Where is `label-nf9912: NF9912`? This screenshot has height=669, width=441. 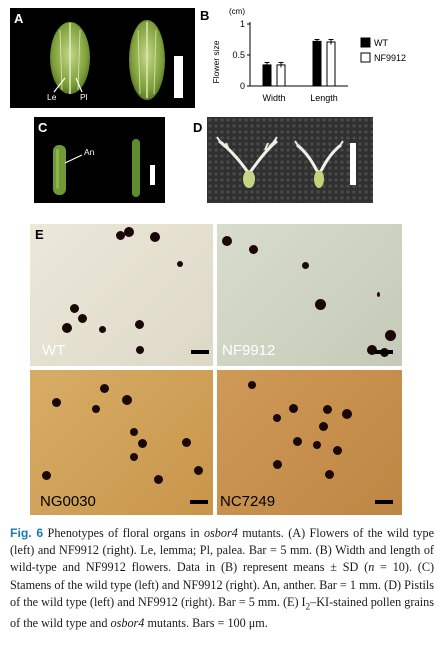 label-nf9912: NF9912 is located at coordinates (249, 350).